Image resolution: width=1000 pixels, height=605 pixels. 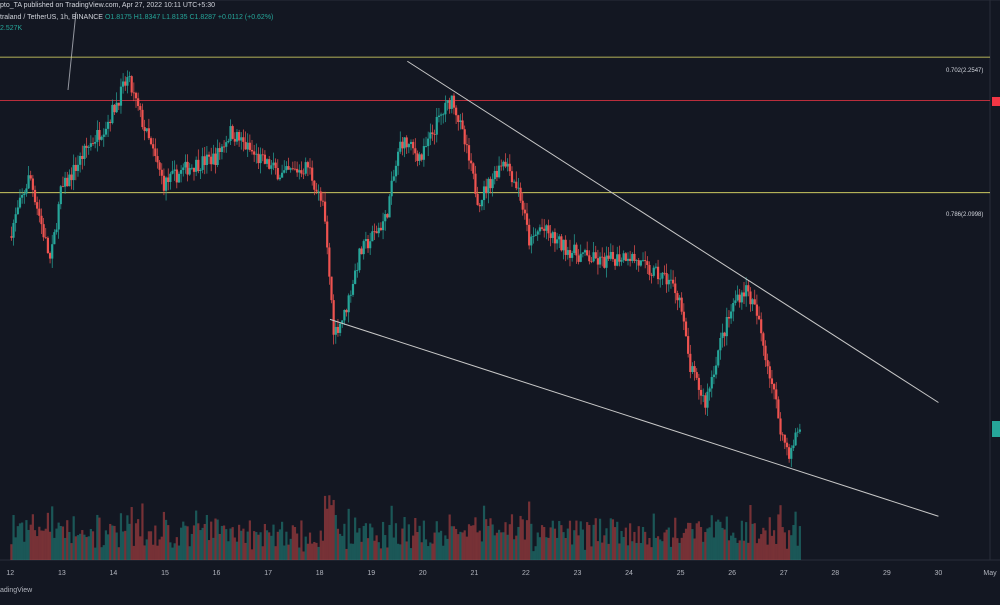 I want to click on x-tick-label: 28, so click(x=835, y=573).